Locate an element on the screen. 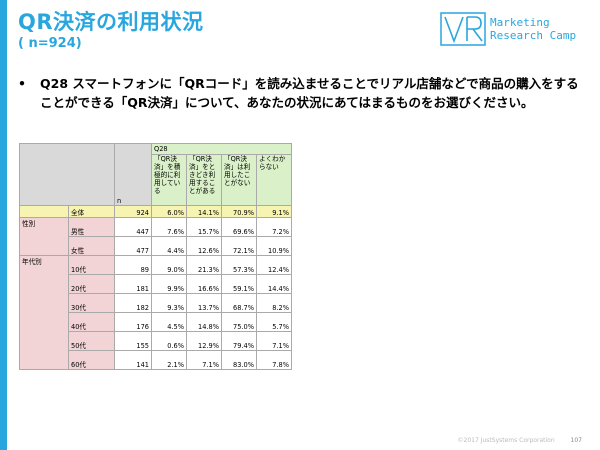  sample-size-subtitle: ( n=924) is located at coordinates (50, 43).